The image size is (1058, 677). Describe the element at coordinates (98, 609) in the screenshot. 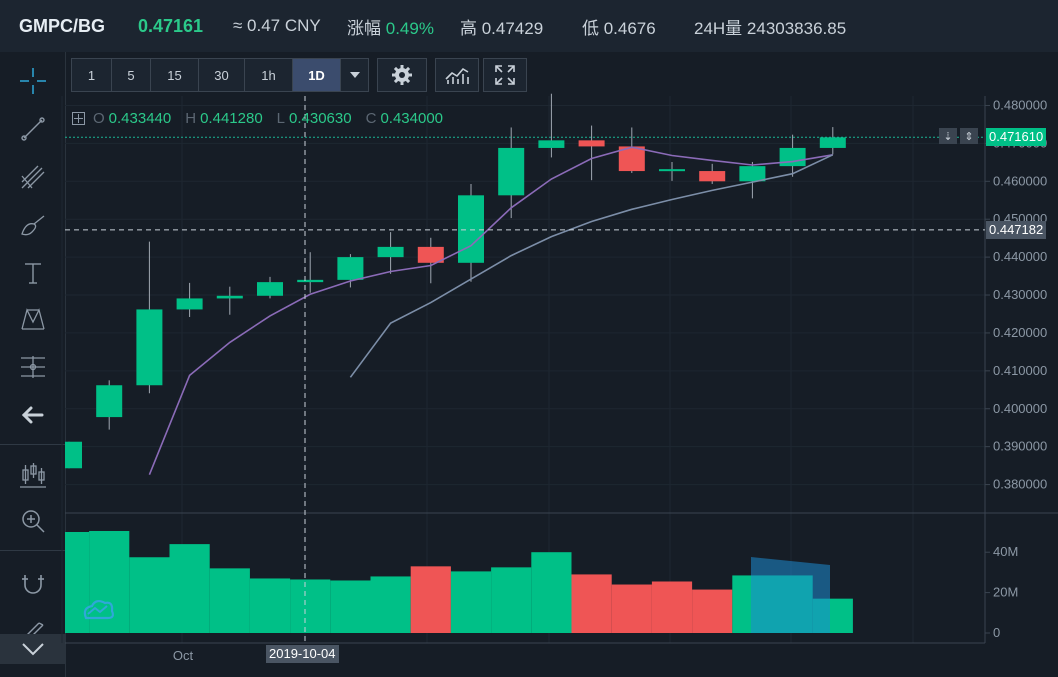

I see `cloud-logo-icon` at that location.